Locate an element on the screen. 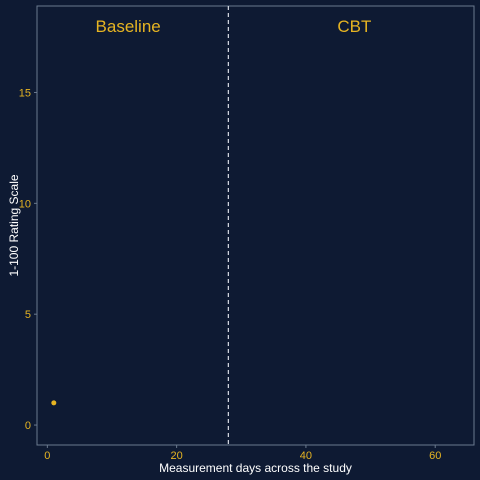 The image size is (480, 480). x-axis-ticks: 0 20 40 60 is located at coordinates (242, 453).